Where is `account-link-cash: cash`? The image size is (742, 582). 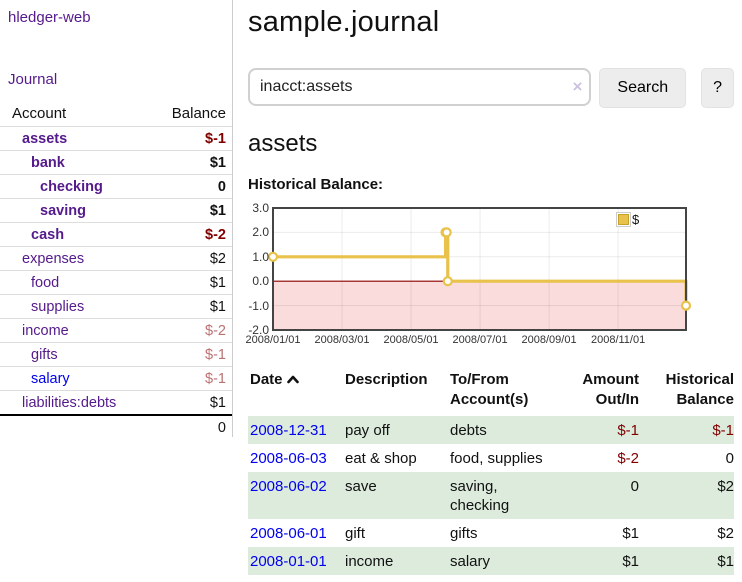
account-link-cash: cash is located at coordinates (48, 234).